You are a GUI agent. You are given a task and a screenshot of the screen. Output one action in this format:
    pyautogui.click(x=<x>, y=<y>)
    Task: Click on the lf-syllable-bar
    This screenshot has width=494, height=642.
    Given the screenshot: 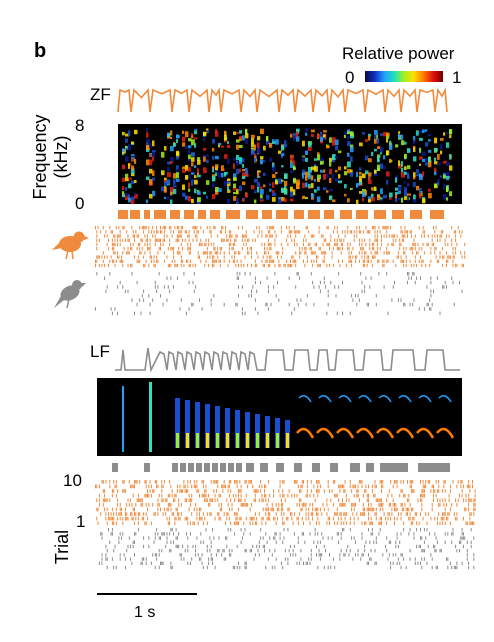 What is the action you would take?
    pyautogui.click(x=250, y=467)
    